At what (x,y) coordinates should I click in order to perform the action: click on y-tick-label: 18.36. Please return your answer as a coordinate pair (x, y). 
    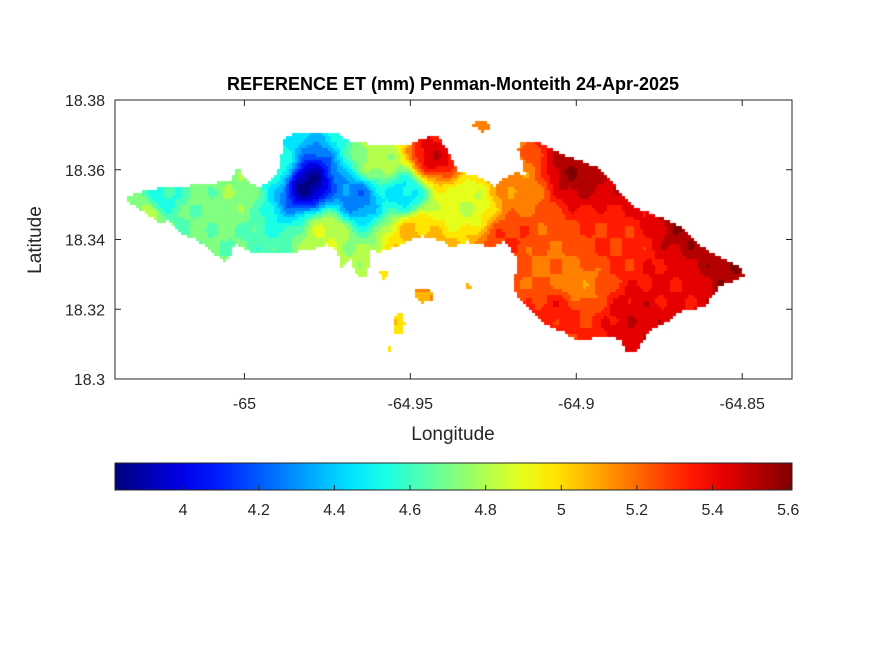
    Looking at the image, I should click on (85, 171).